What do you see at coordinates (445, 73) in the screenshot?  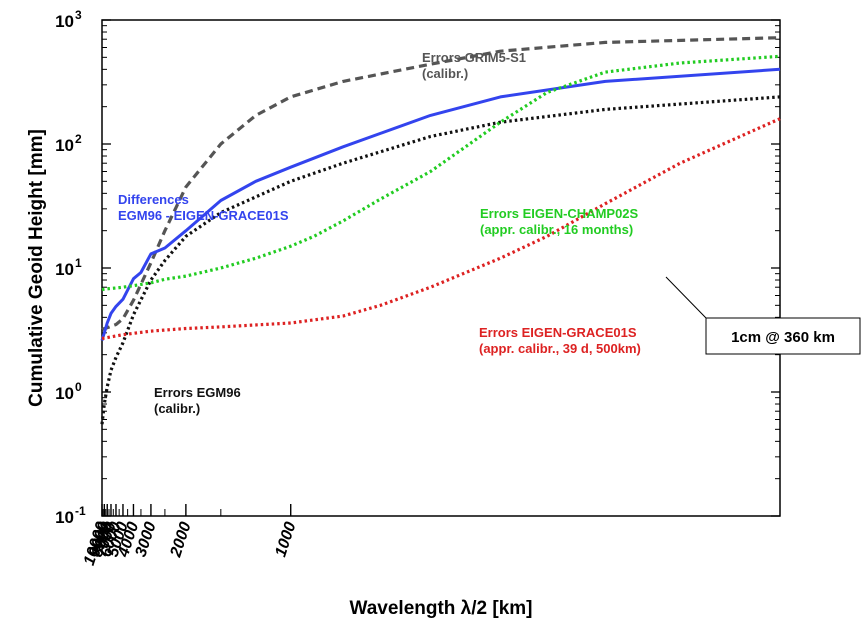 I see `series-label-0: (calibr.)` at bounding box center [445, 73].